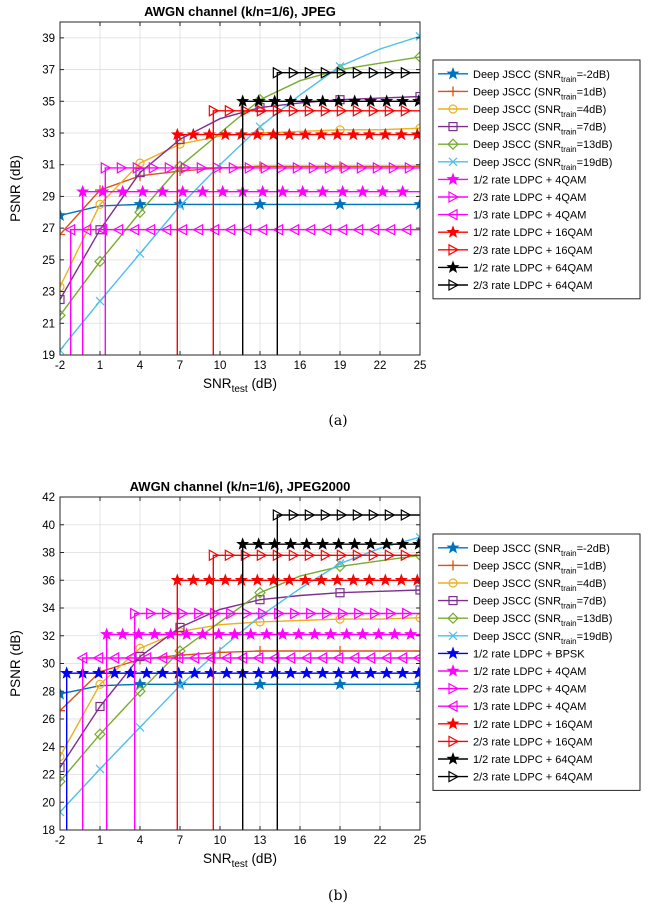 The height and width of the screenshot is (919, 652). Describe the element at coordinates (48, 720) in the screenshot. I see `y-tick-label: 26` at that location.